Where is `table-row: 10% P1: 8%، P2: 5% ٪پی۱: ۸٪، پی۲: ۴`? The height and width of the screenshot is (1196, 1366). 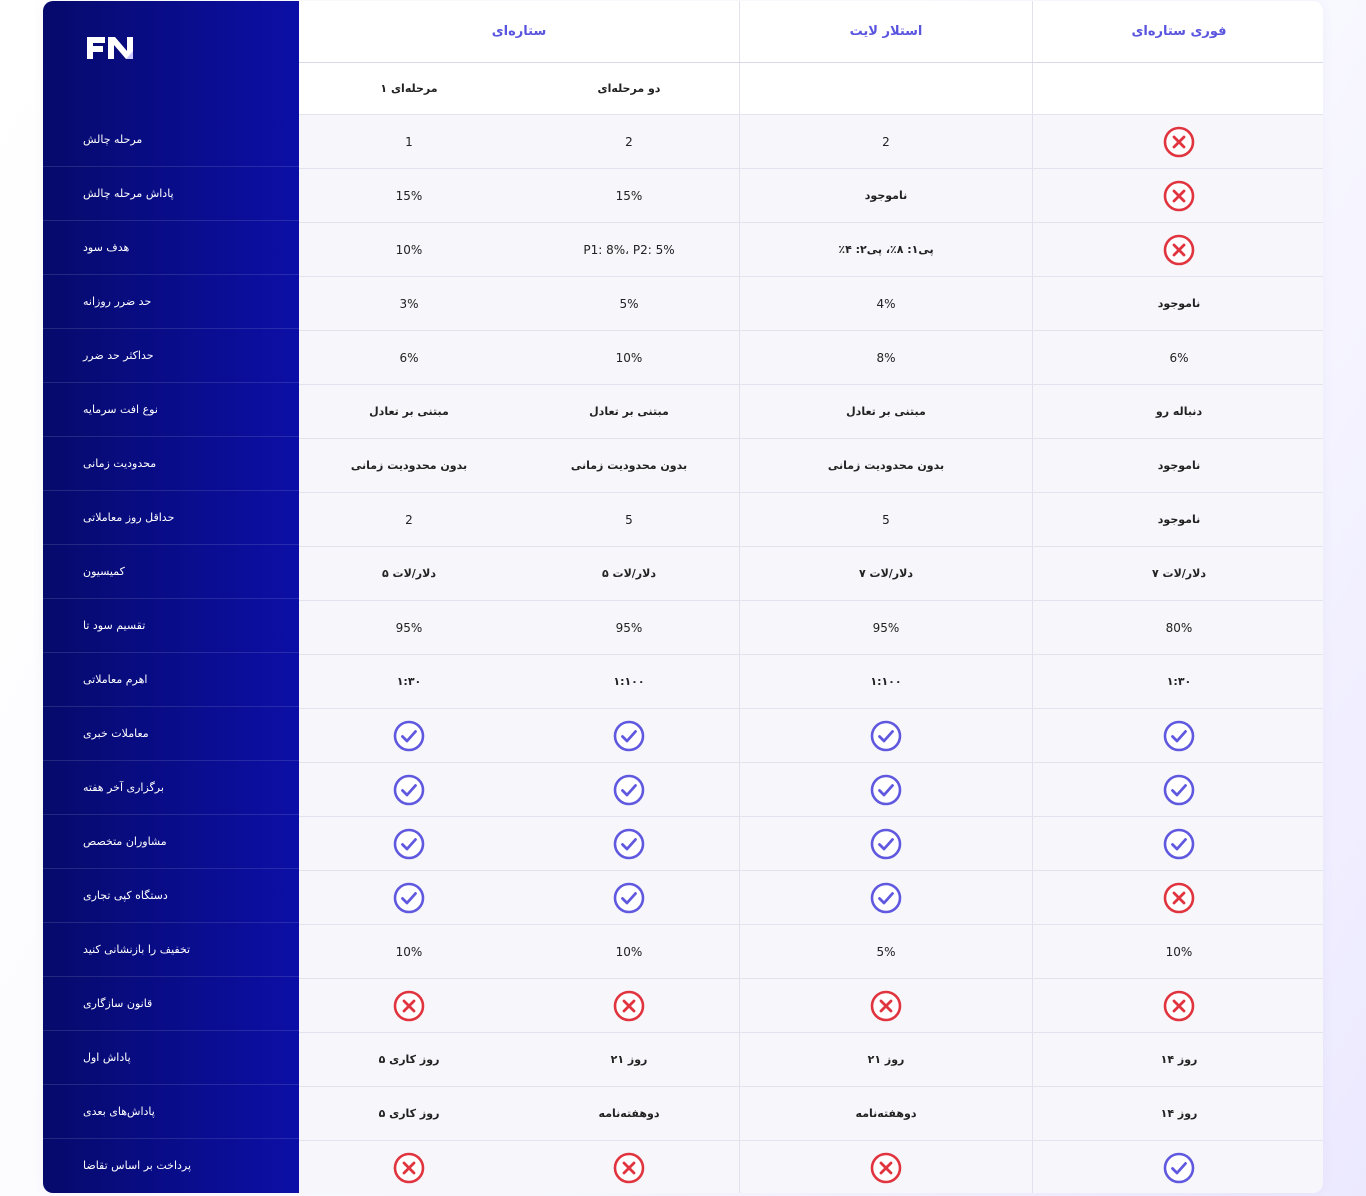 table-row: 10% P1: 8%، P2: 5% ٪پی۱: ۸٪، پی۲: ۴ is located at coordinates (811, 249).